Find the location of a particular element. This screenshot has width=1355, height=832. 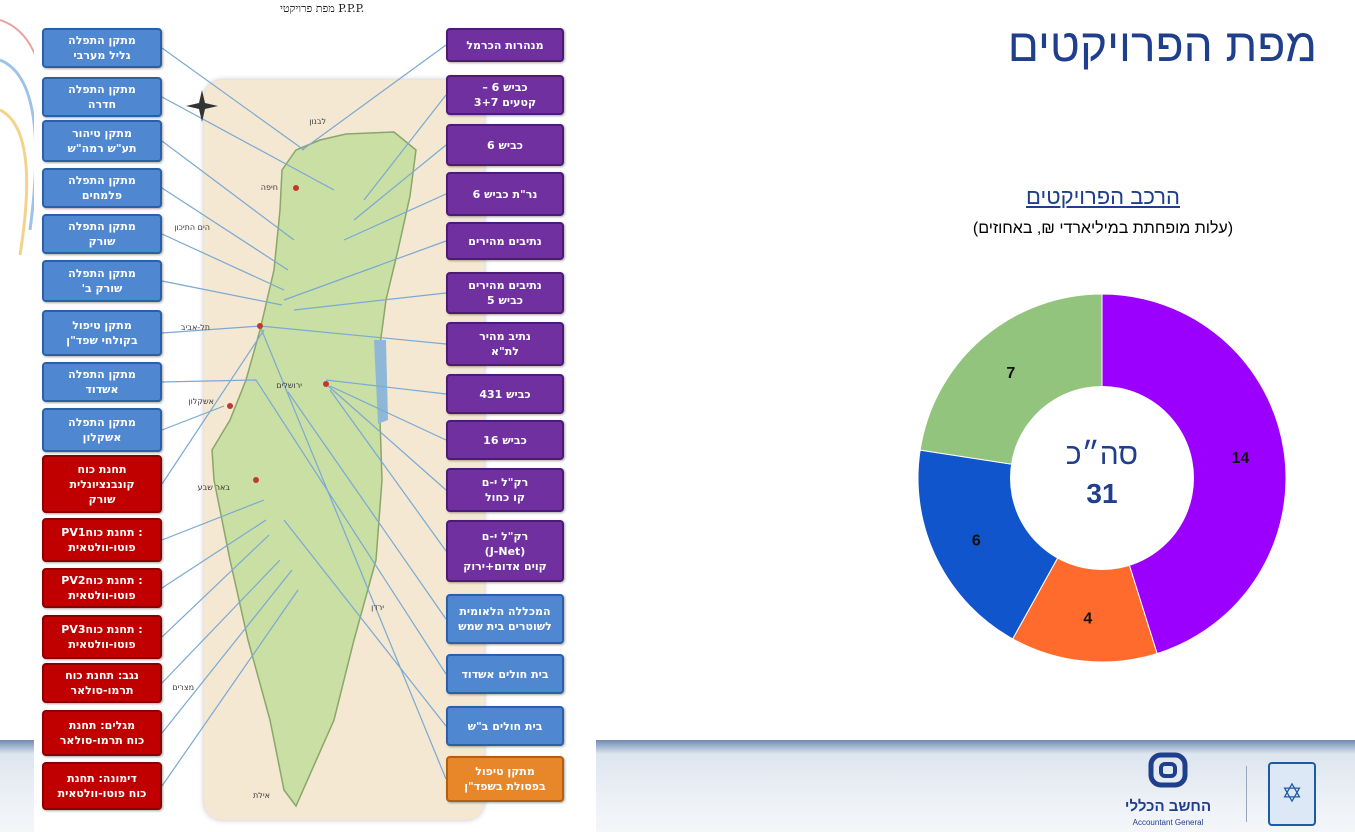

map-box-left-kolchi-shafdan: מתקן טיפול בקולחי שפד"ן is located at coordinates (102, 333).